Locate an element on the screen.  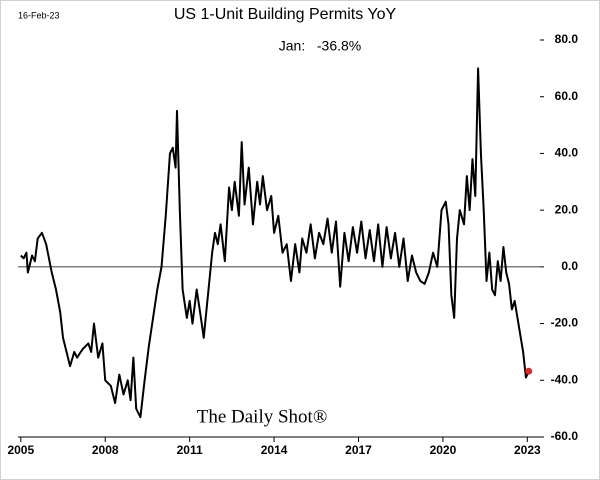
x-tick-label: 2023 is located at coordinates (527, 450).